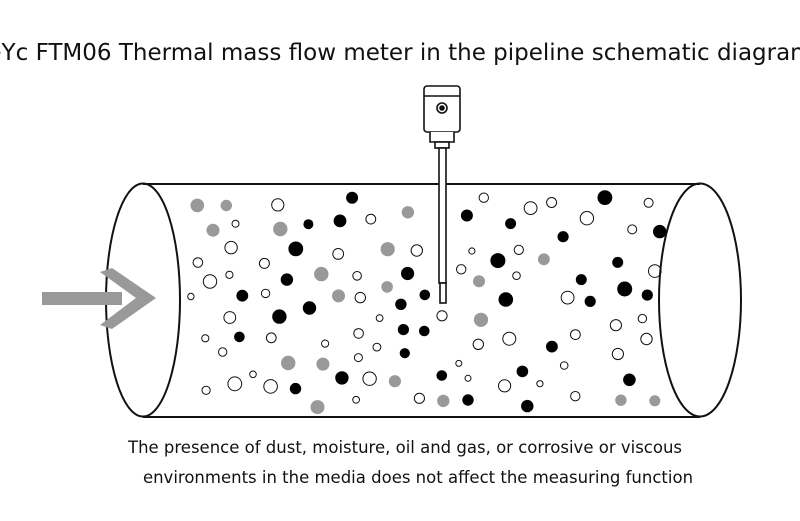  Describe the element at coordinates (443, 293) in the screenshot. I see `sensor-probe` at that location.